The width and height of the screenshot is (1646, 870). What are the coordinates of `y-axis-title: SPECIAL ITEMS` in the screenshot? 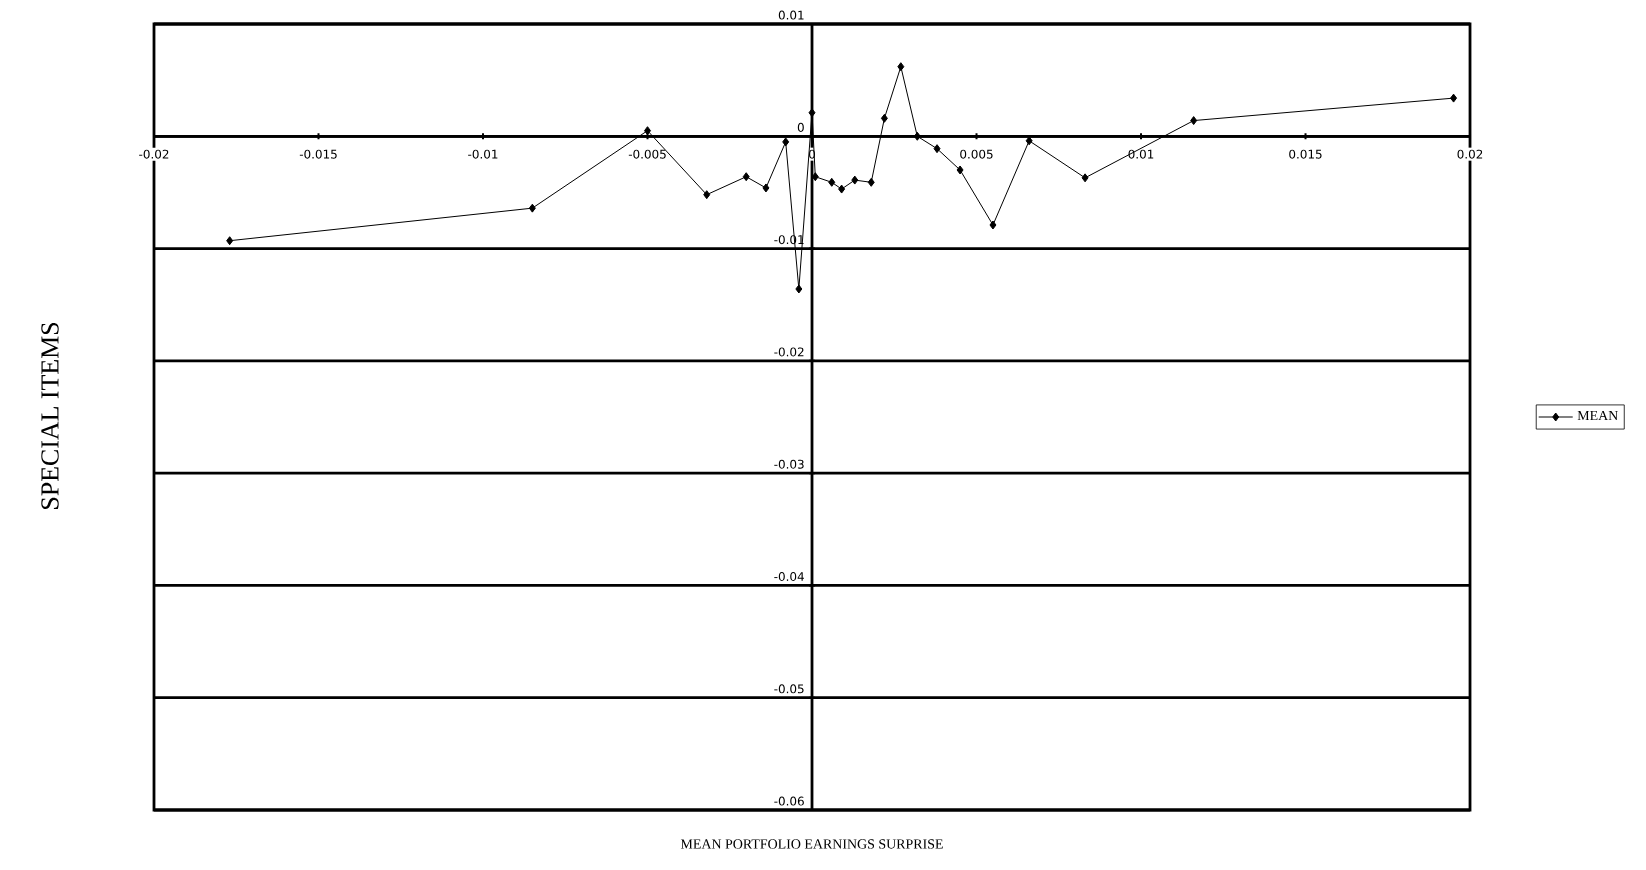 It's located at (50, 415).